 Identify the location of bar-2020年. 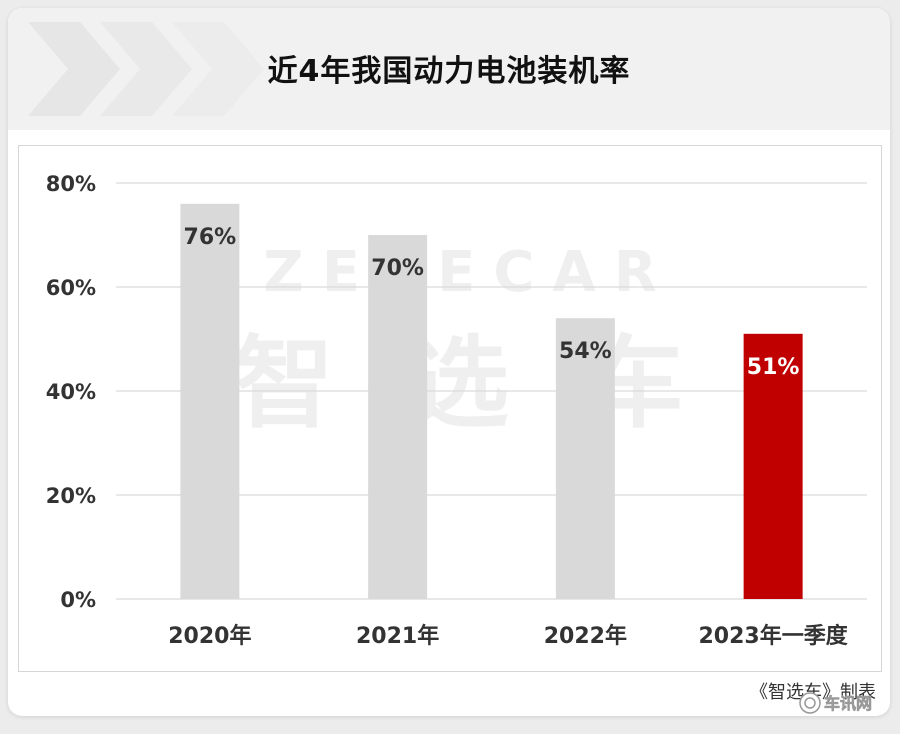
(210, 401).